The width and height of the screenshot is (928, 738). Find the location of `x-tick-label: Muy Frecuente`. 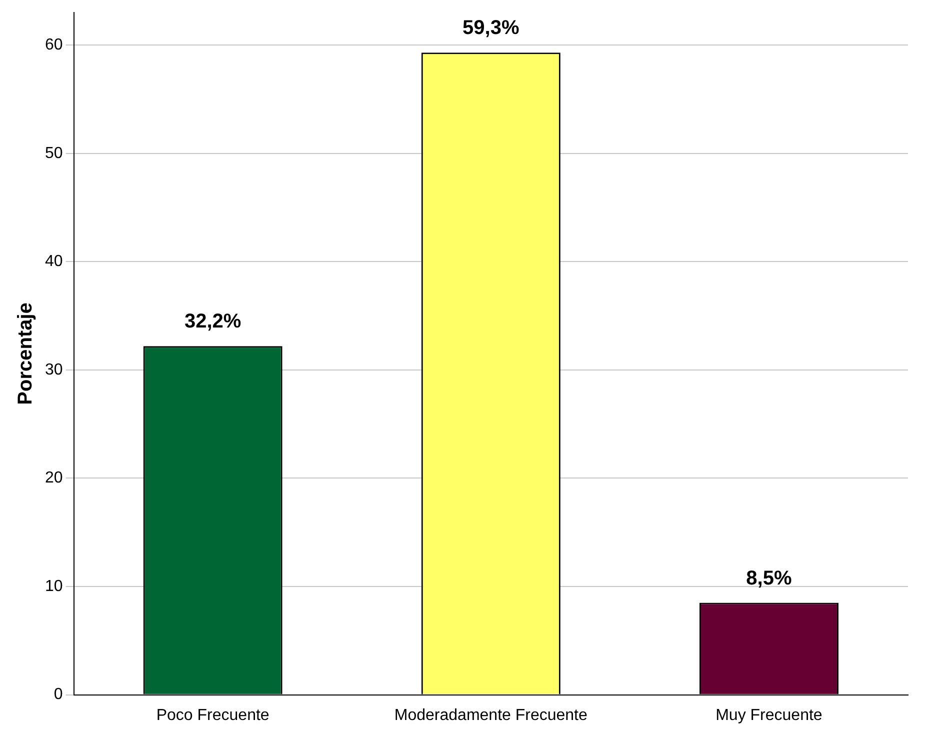

x-tick-label: Muy Frecuente is located at coordinates (769, 715).